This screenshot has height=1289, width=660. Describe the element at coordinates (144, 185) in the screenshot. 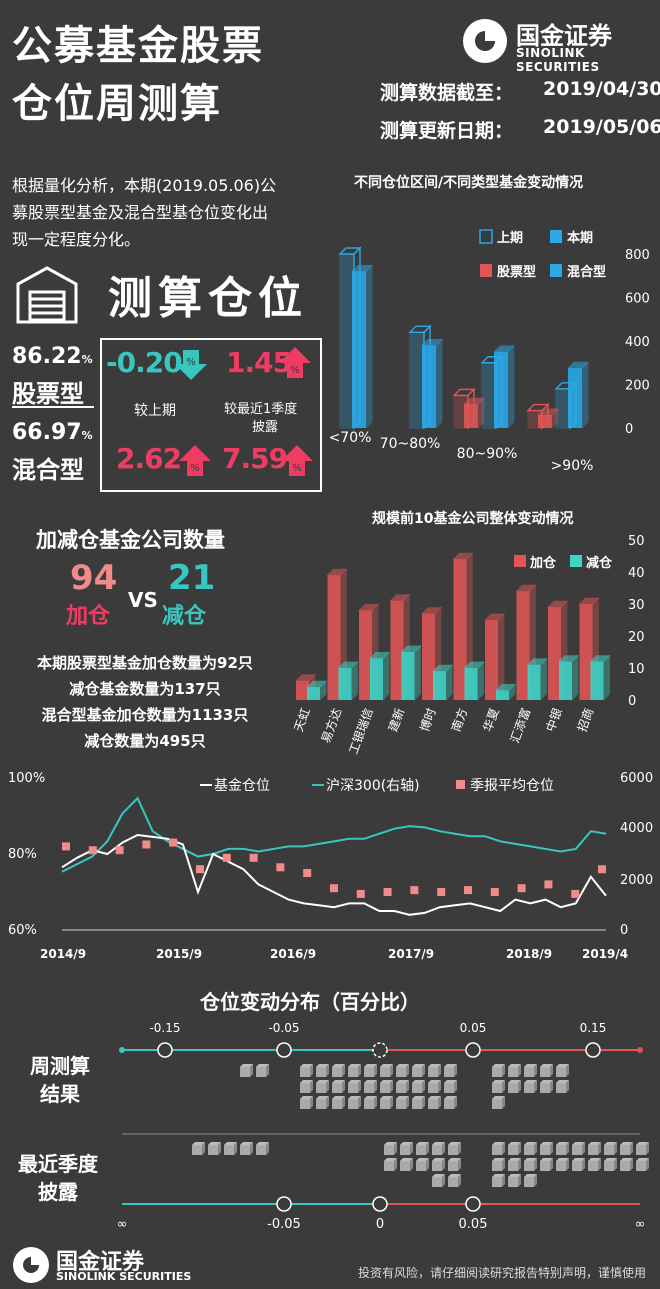

I see `intro-line: 根据量化分析，本期(2019.05.06)公` at that location.